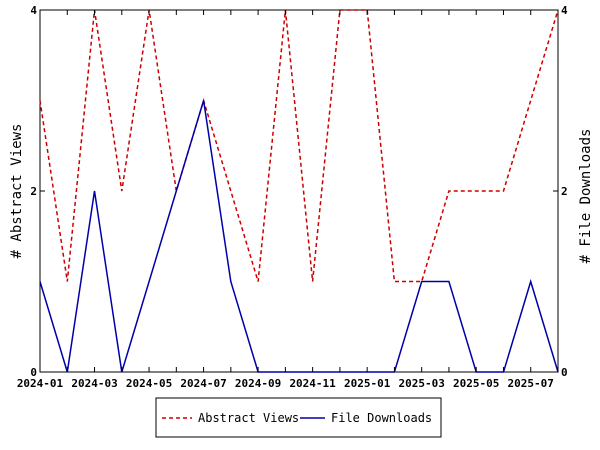 This screenshot has width=600, height=450. What do you see at coordinates (381, 418) in the screenshot?
I see `legend-label-file-downloads: File Downloads` at bounding box center [381, 418].